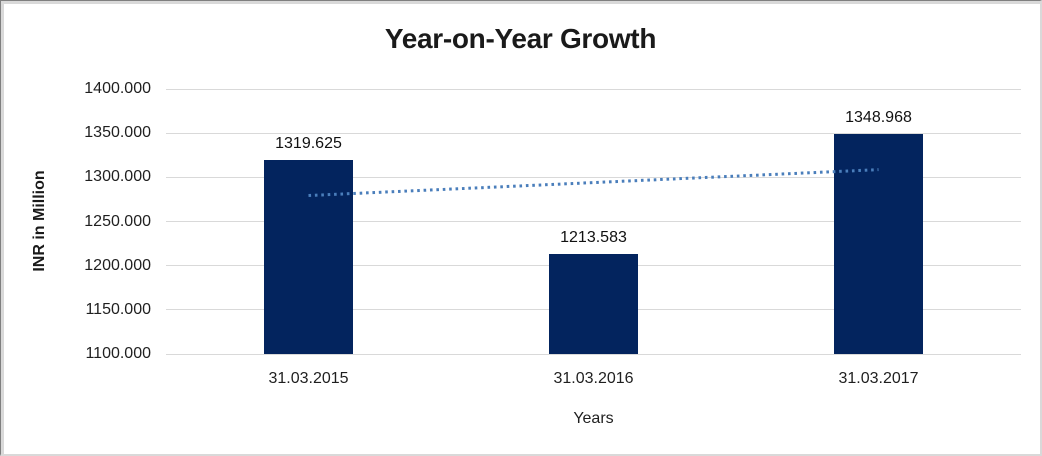 The width and height of the screenshot is (1042, 456). I want to click on x-axis-title: Years, so click(593, 418).